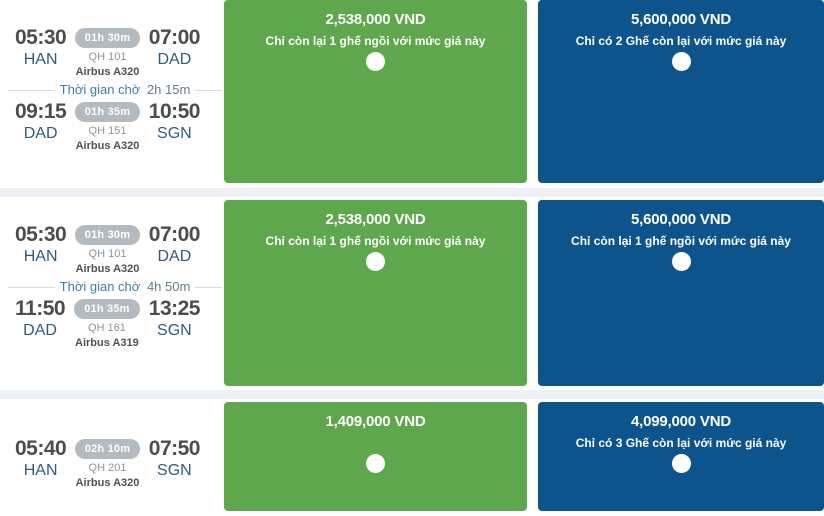  Describe the element at coordinates (107, 343) in the screenshot. I see `aircraft-name: Airbus A319` at that location.